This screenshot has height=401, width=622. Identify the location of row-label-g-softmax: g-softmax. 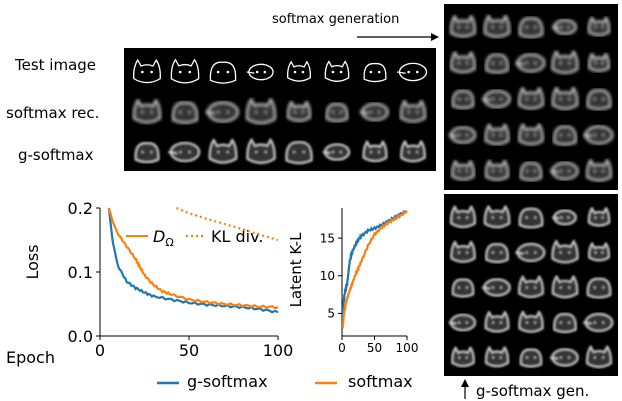
(56, 155).